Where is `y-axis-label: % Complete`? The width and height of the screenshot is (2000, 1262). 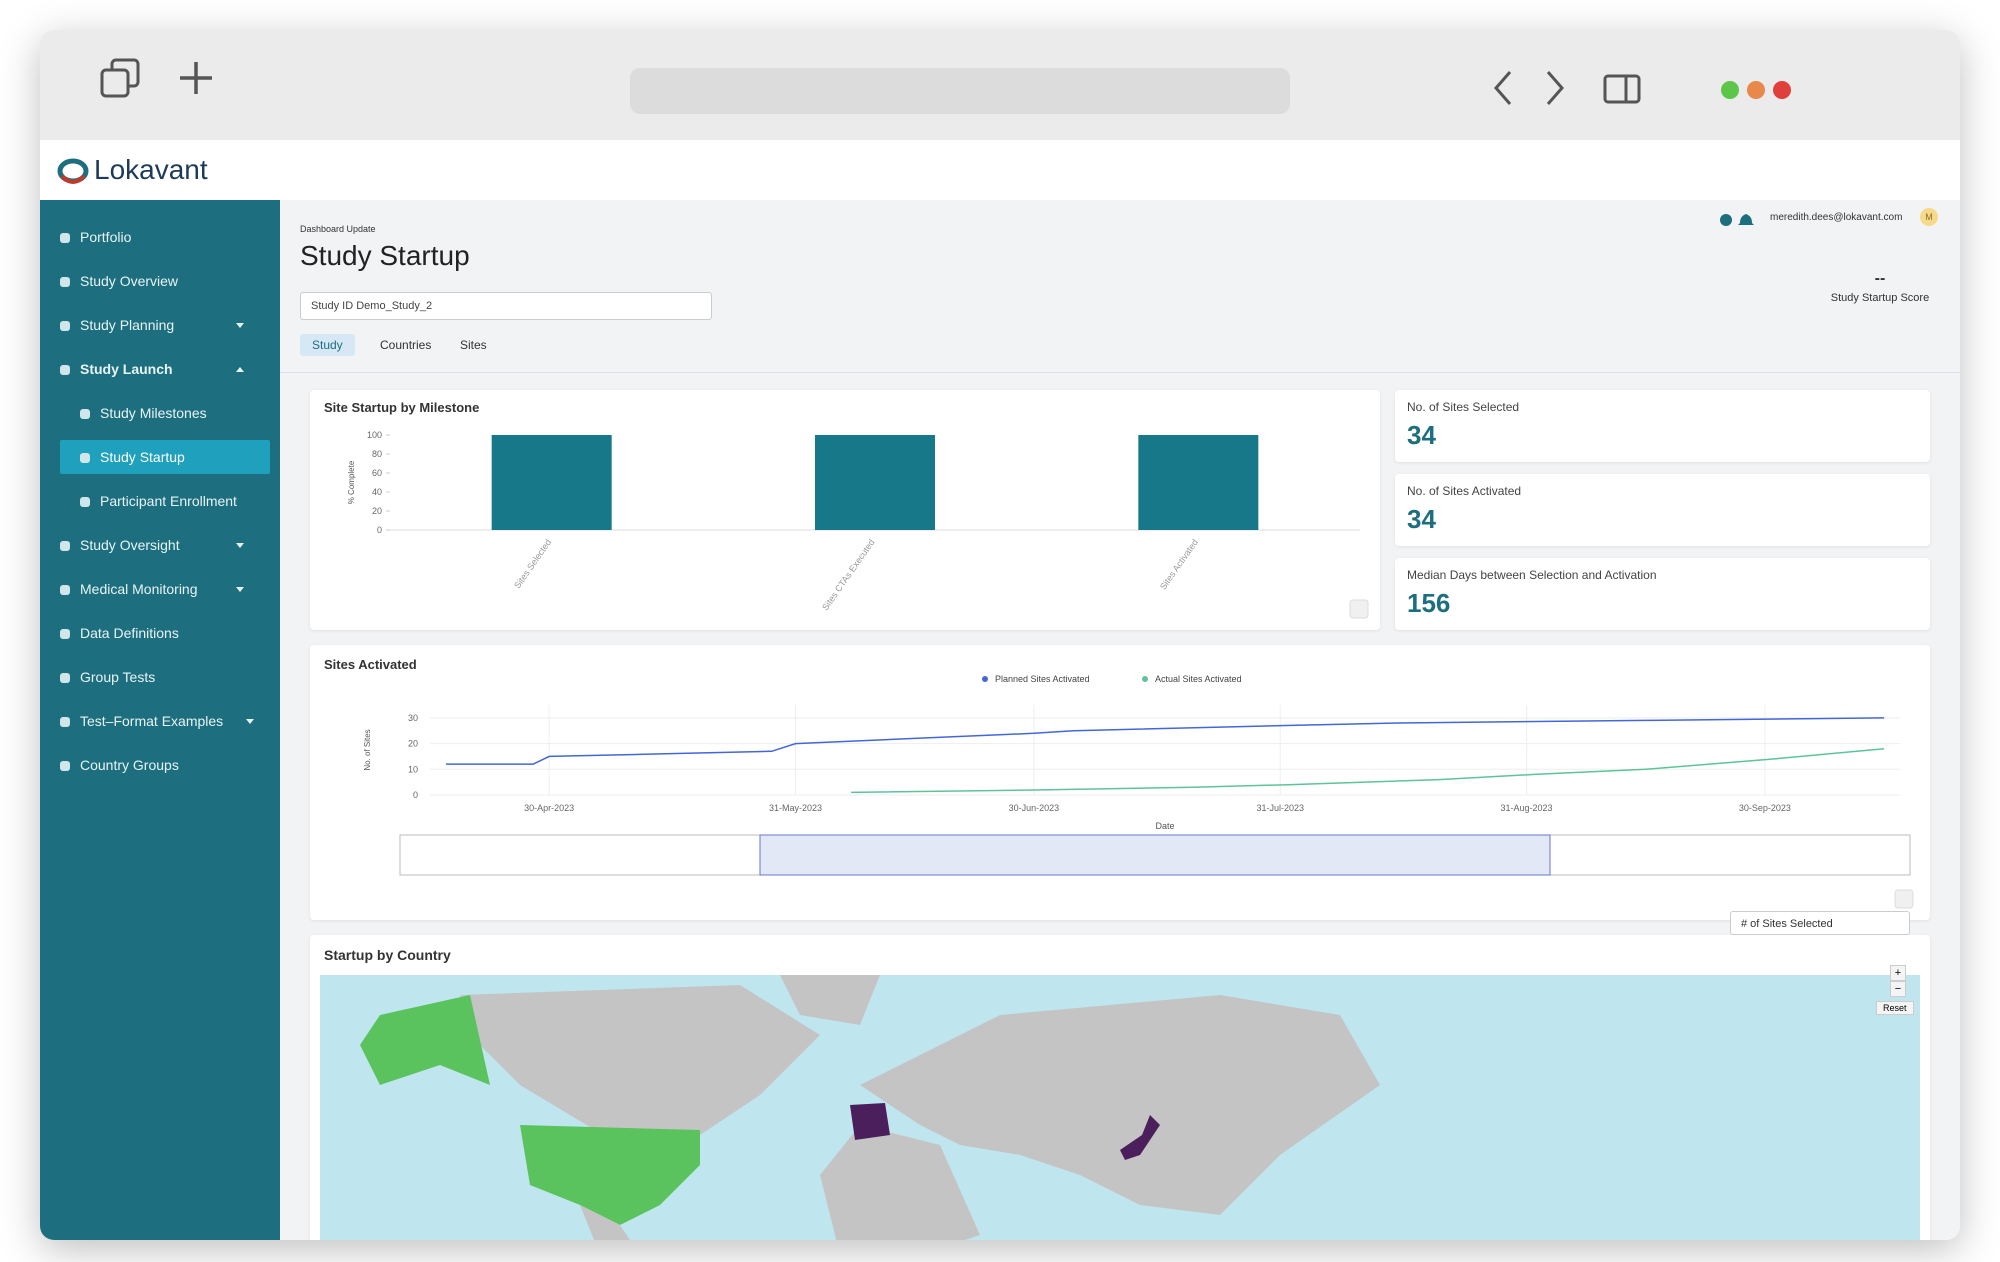
y-axis-label: % Complete is located at coordinates (351, 482).